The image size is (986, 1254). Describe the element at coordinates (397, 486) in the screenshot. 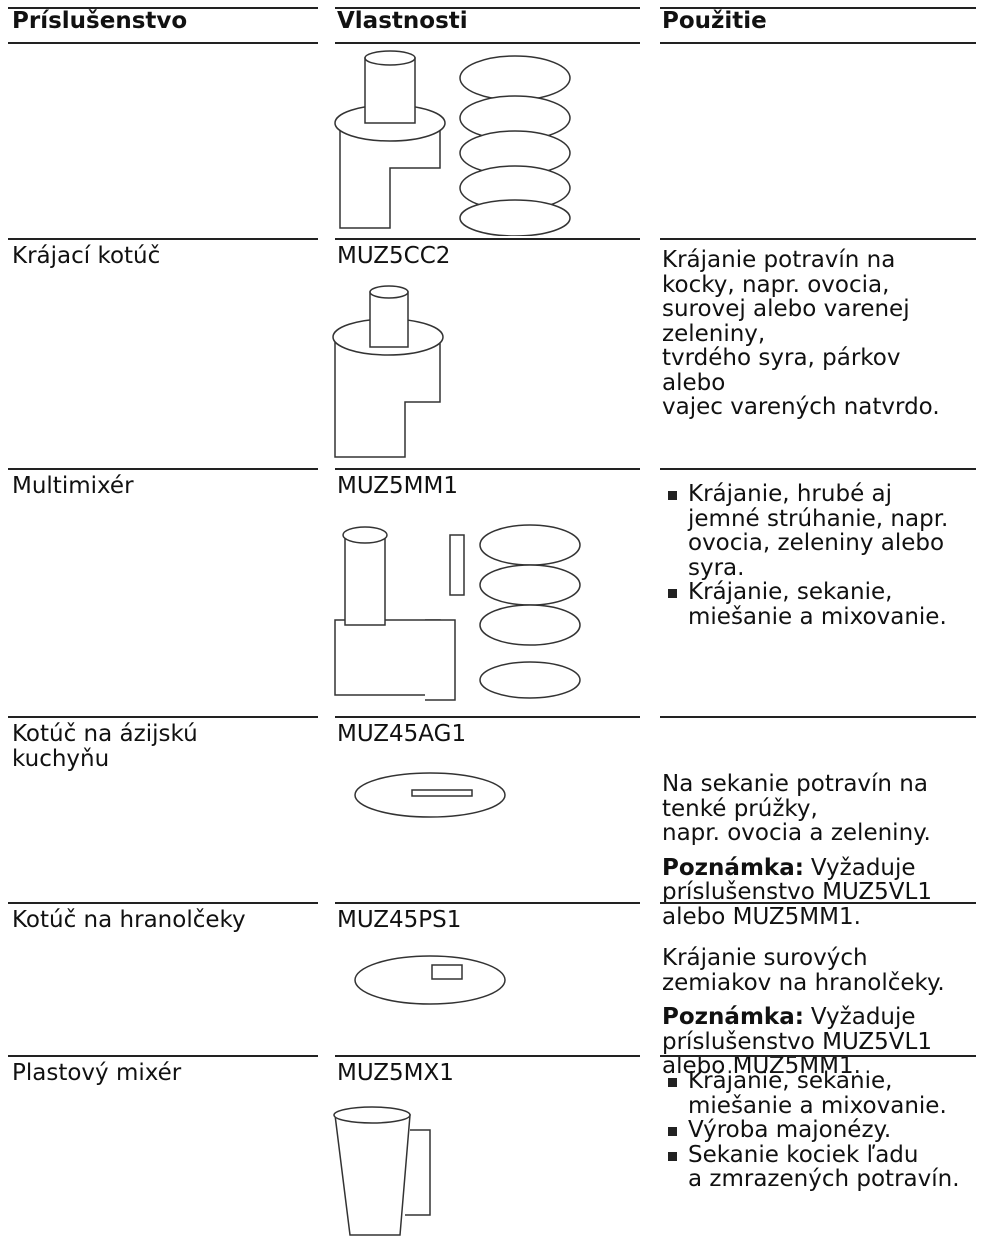

I see `model-code: MUZ5MM1` at that location.